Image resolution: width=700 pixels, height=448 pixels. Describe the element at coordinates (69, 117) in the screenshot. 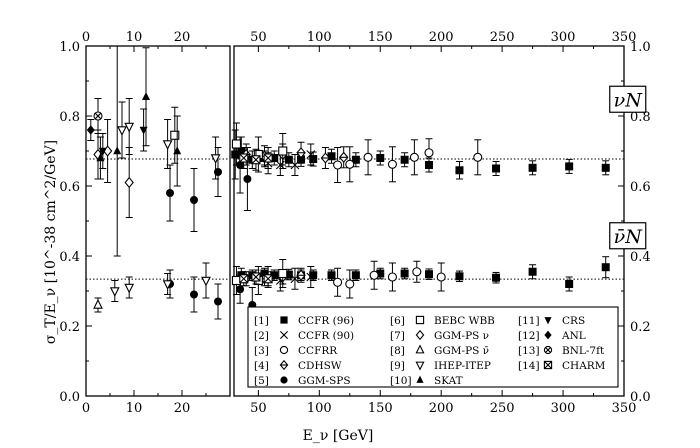

I see `y-tick-label-left: 0.8` at that location.